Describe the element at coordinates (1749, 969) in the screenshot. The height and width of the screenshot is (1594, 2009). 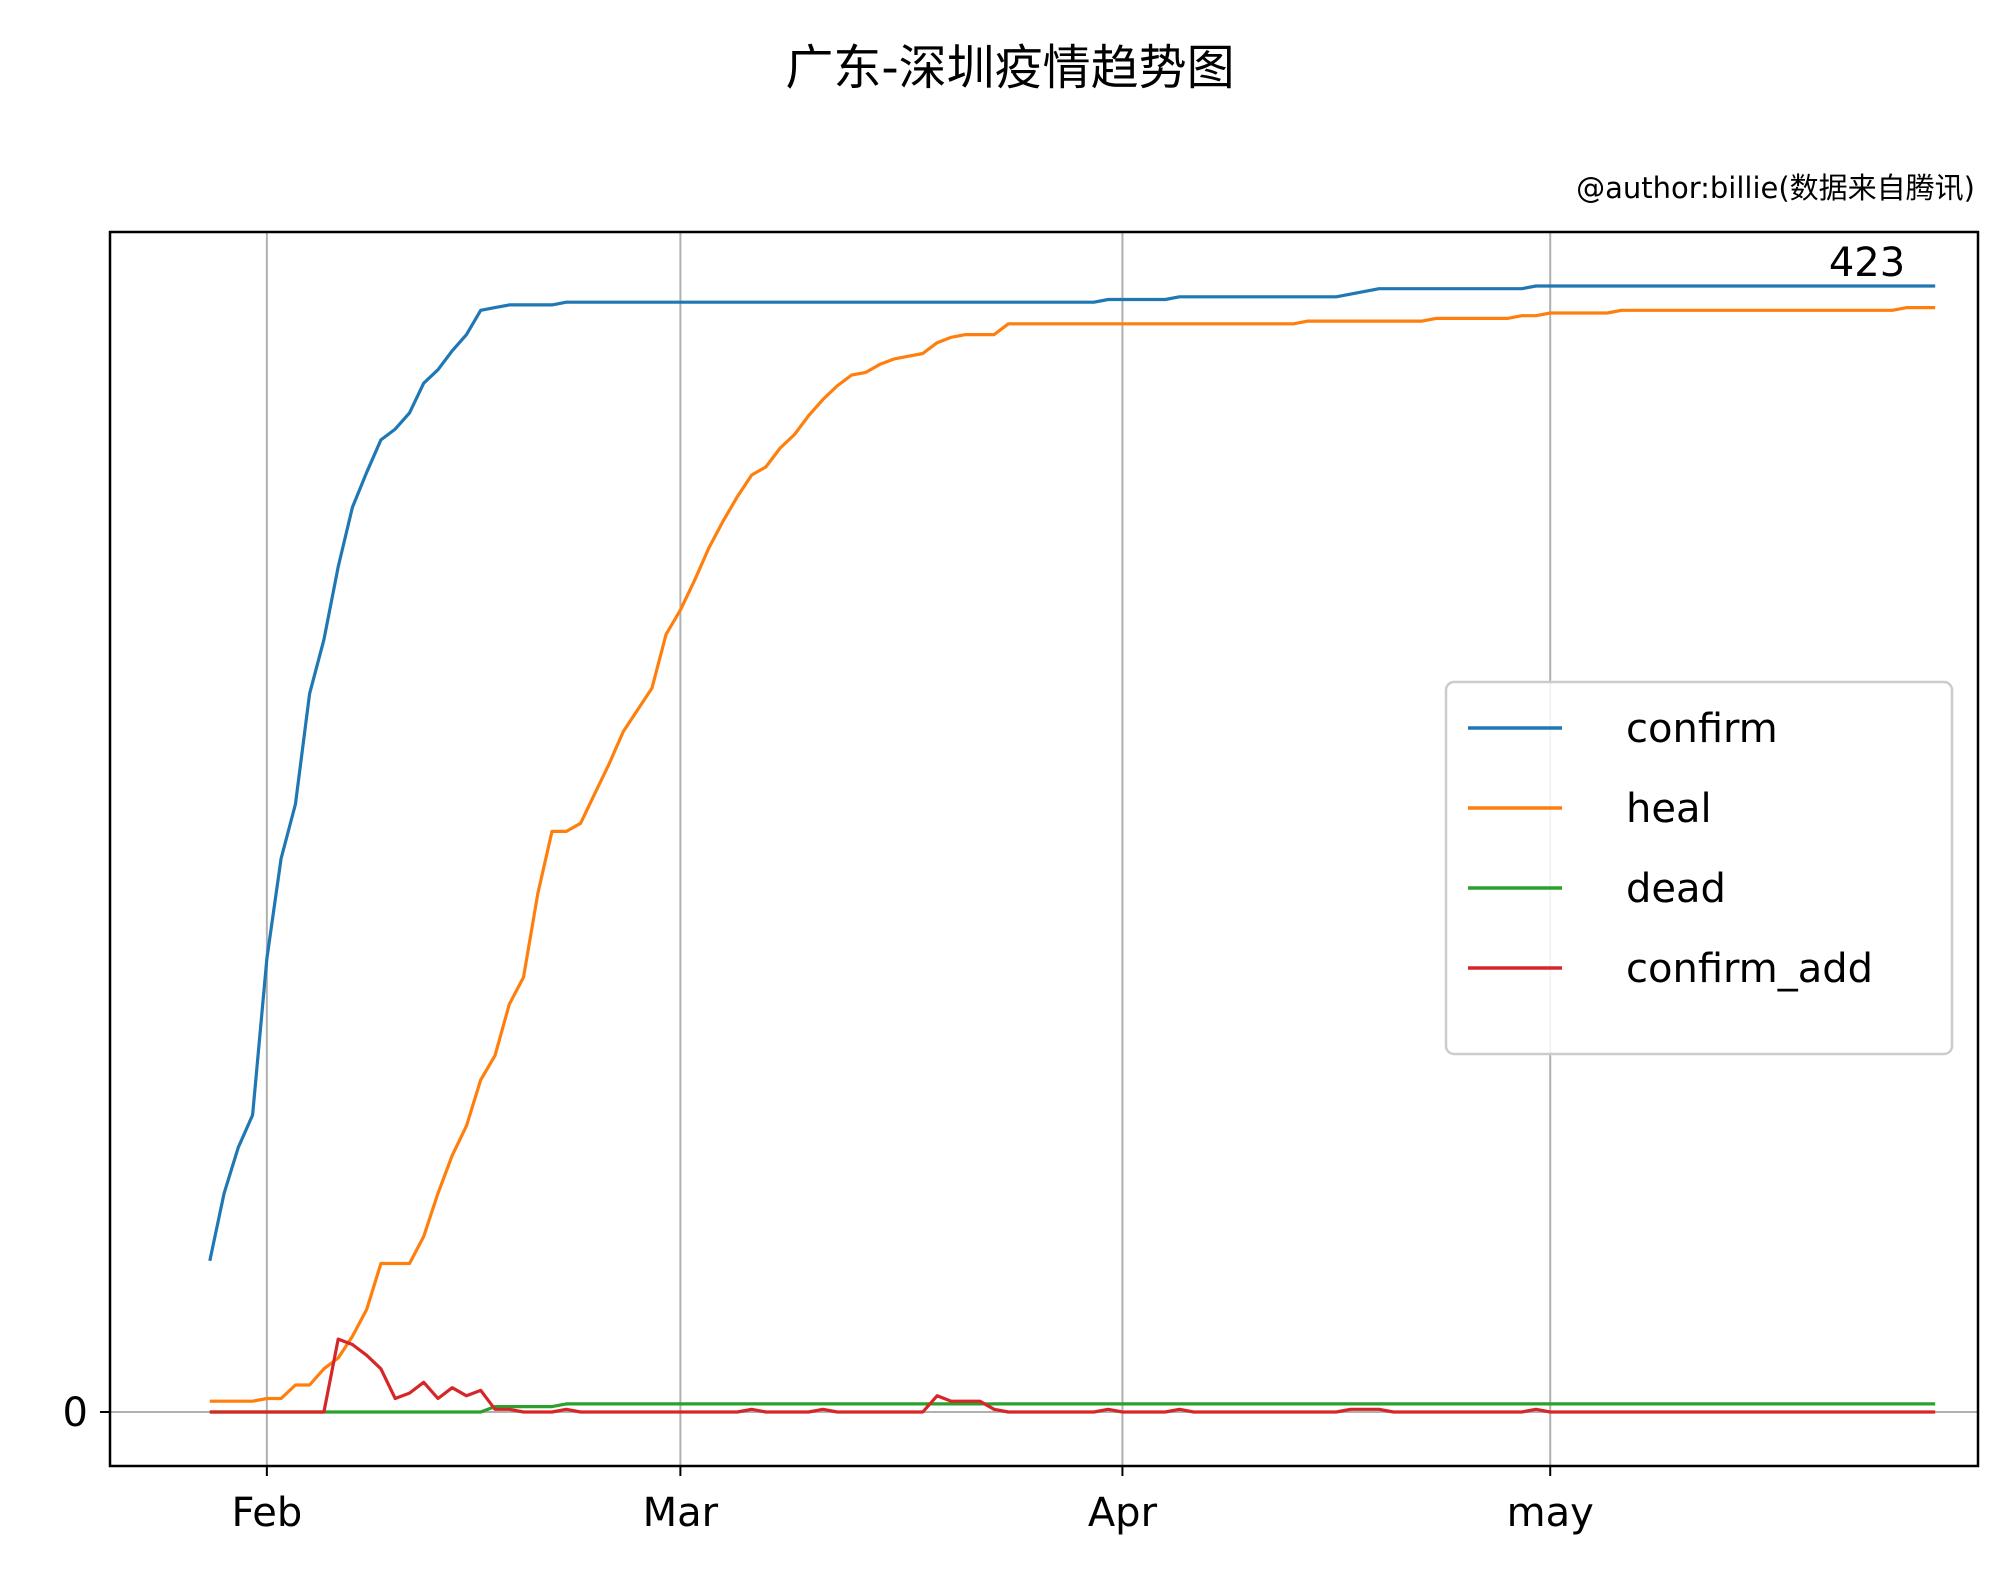
I see `legend-label-confirm-add: confirm_add` at that location.